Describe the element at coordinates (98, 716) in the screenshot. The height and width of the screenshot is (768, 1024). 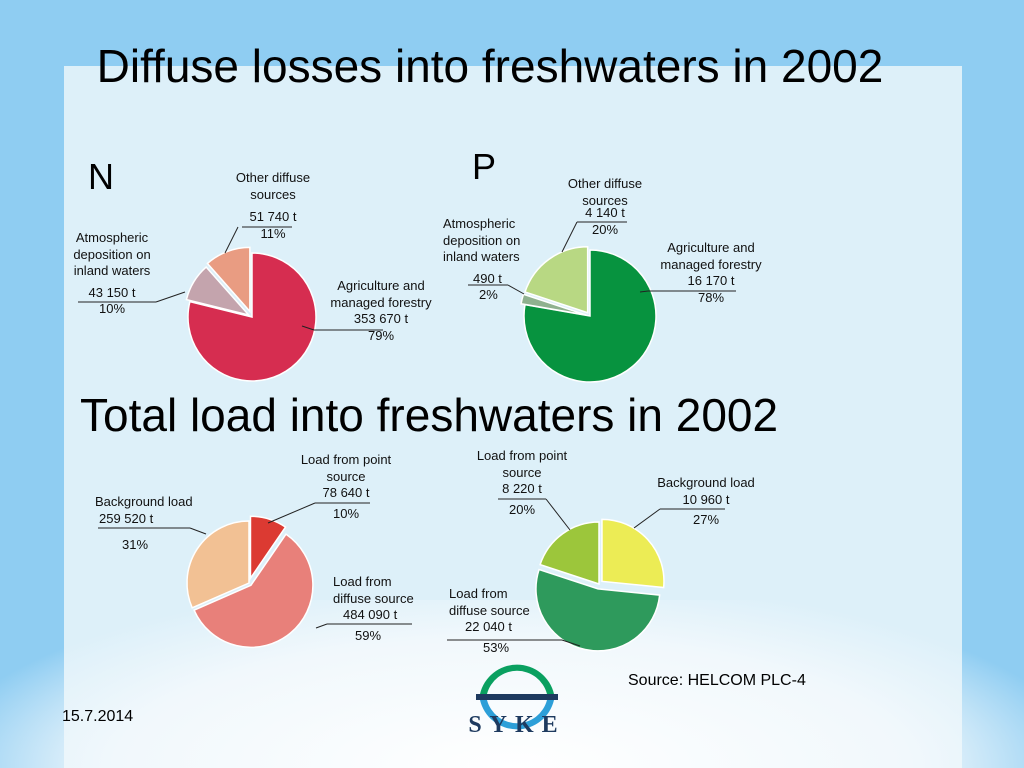
I see `slide-date: 15.7.2014` at that location.